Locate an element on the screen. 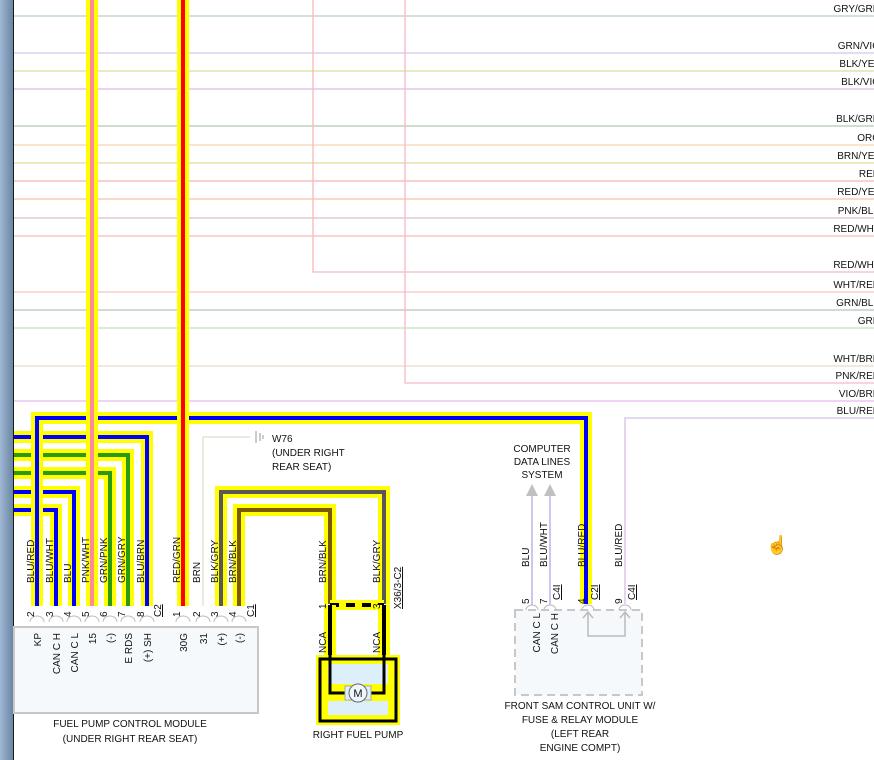  harness-wire-label: BLK/GRN is located at coordinates (855, 119).